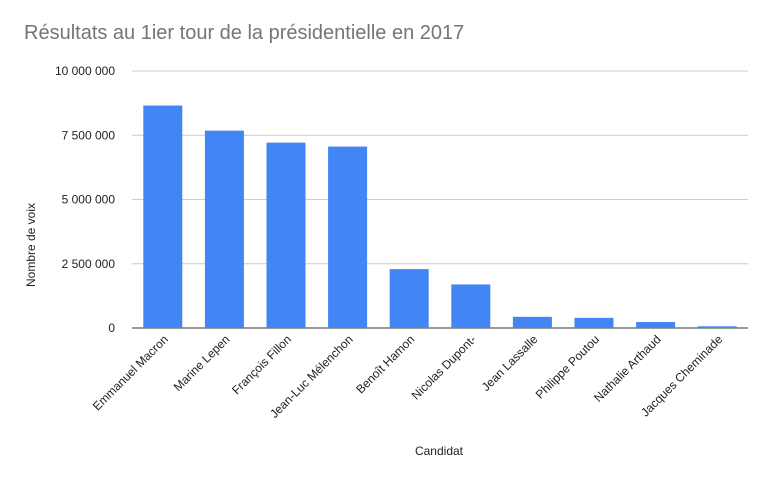 The width and height of the screenshot is (779, 482). I want to click on y-tick-label: 7 500 000, so click(89, 135).